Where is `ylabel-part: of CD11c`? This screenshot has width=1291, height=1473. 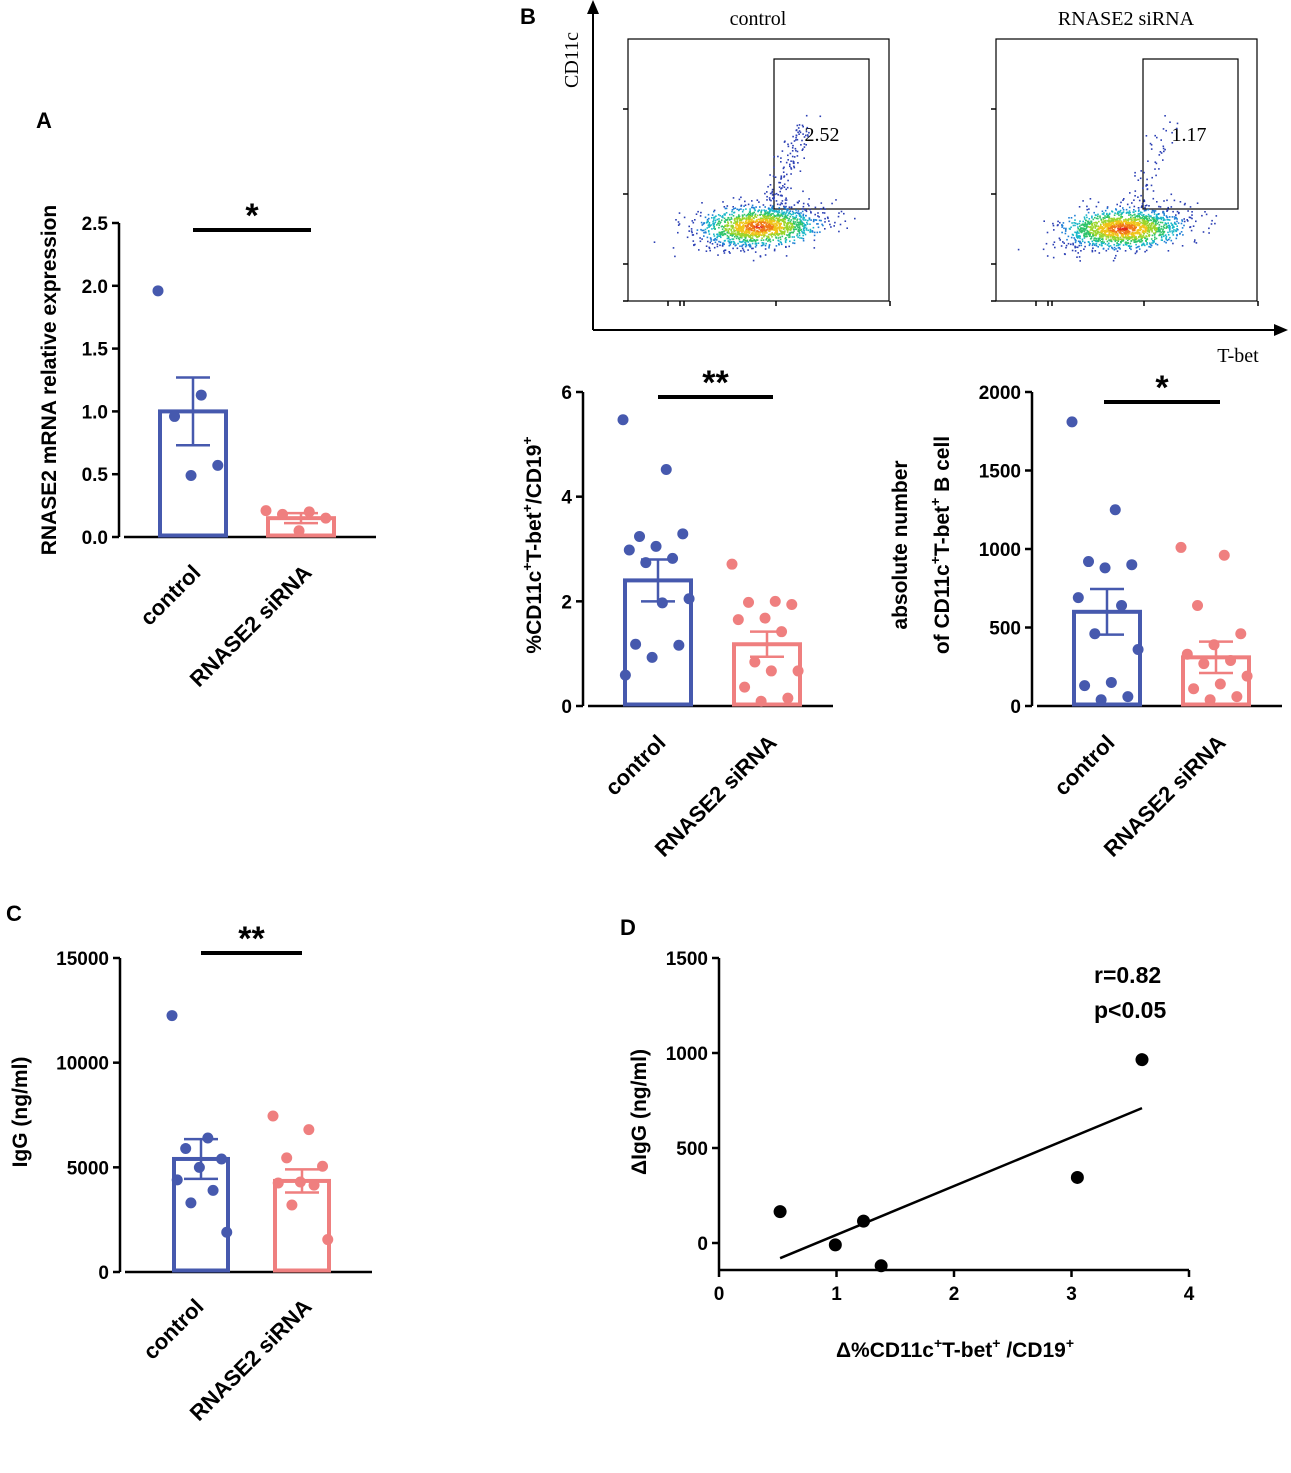 ylabel-part: of CD11c is located at coordinates (942, 609).